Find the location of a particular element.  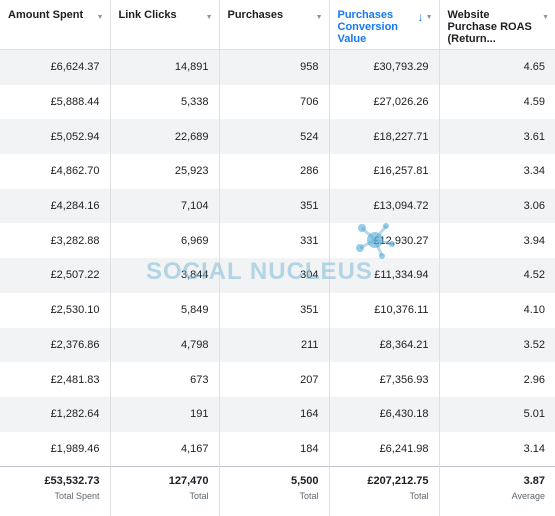

cell-amount-spent: £1,282.64 is located at coordinates (55, 414).